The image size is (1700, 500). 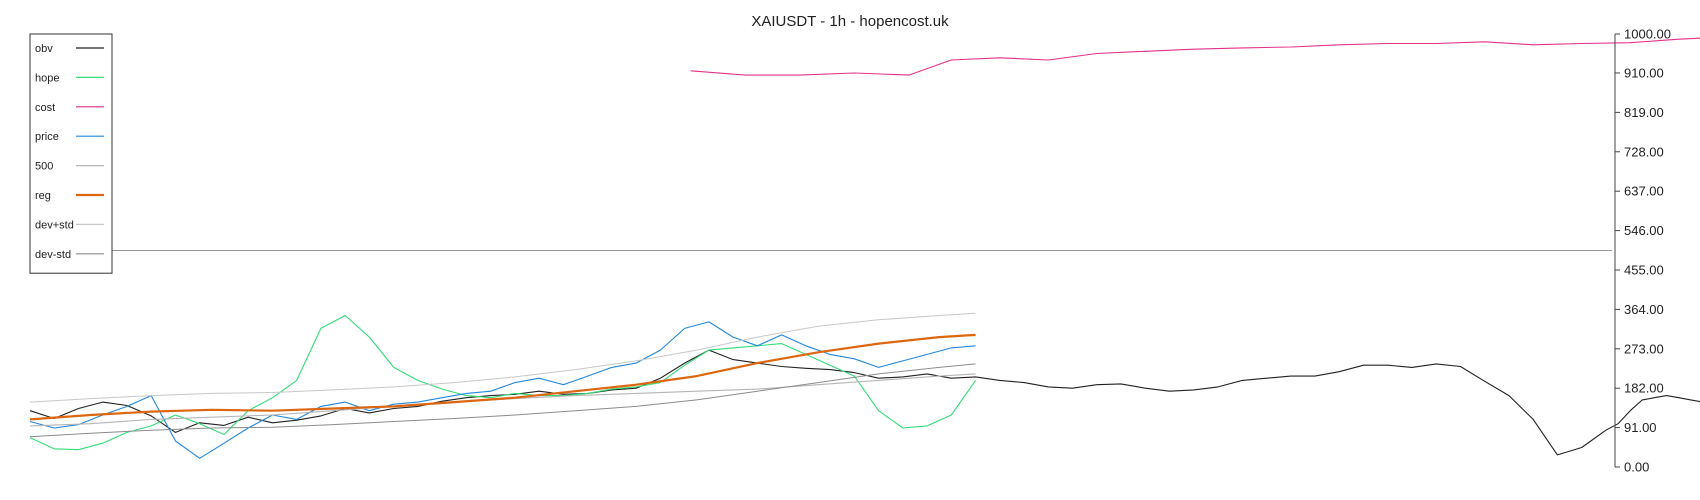 I want to click on y-tick-label: 0.00, so click(x=1636, y=467).